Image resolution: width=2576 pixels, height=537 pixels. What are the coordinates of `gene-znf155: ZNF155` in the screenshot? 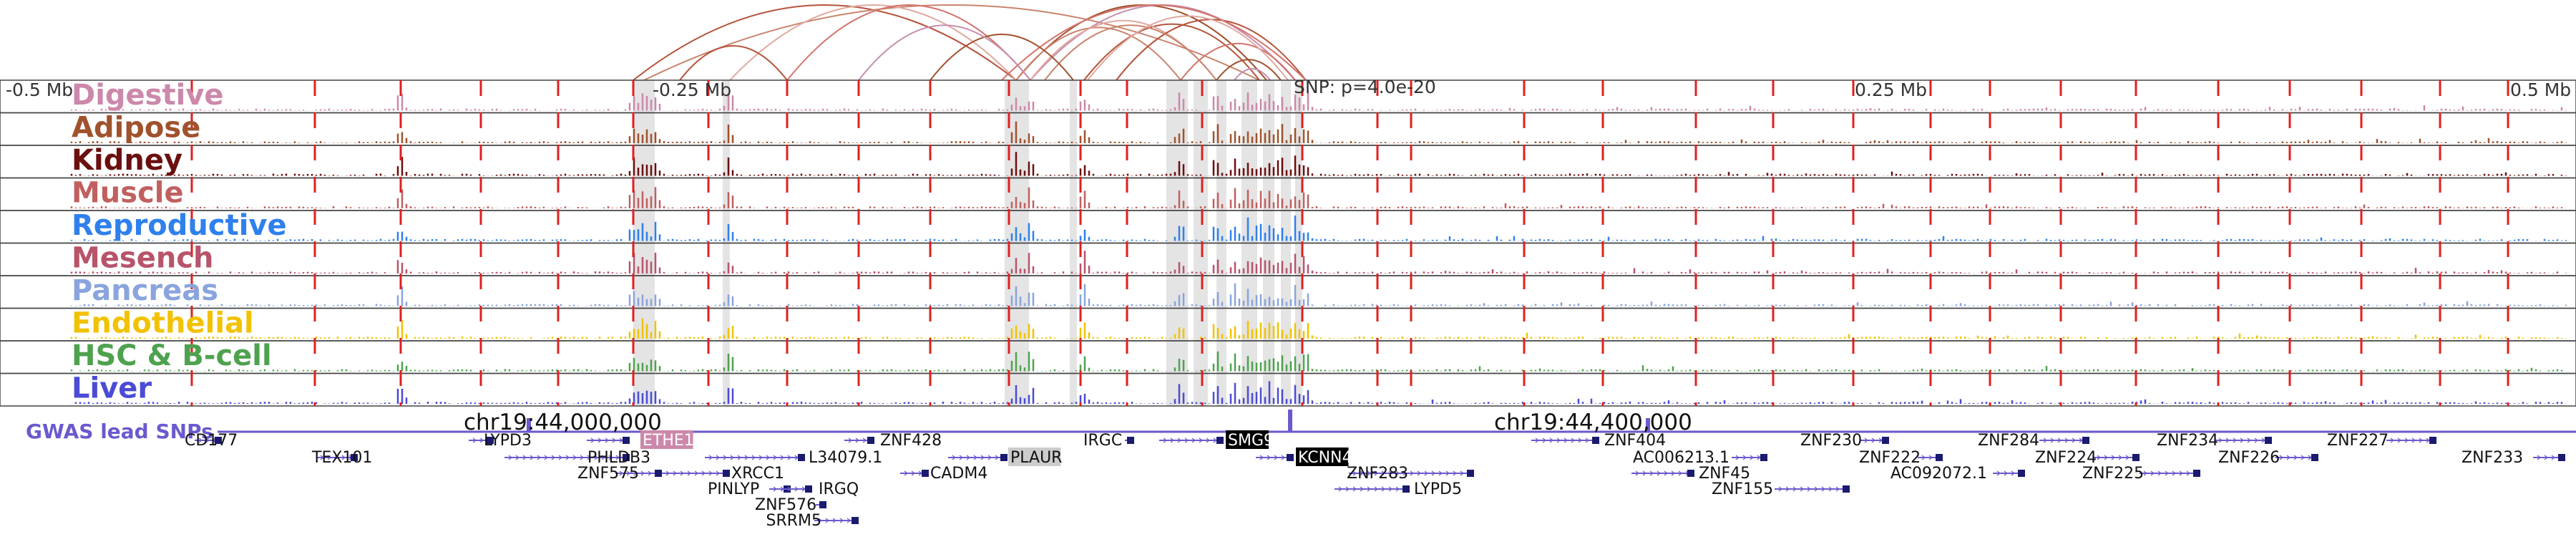 It's located at (1781, 489).